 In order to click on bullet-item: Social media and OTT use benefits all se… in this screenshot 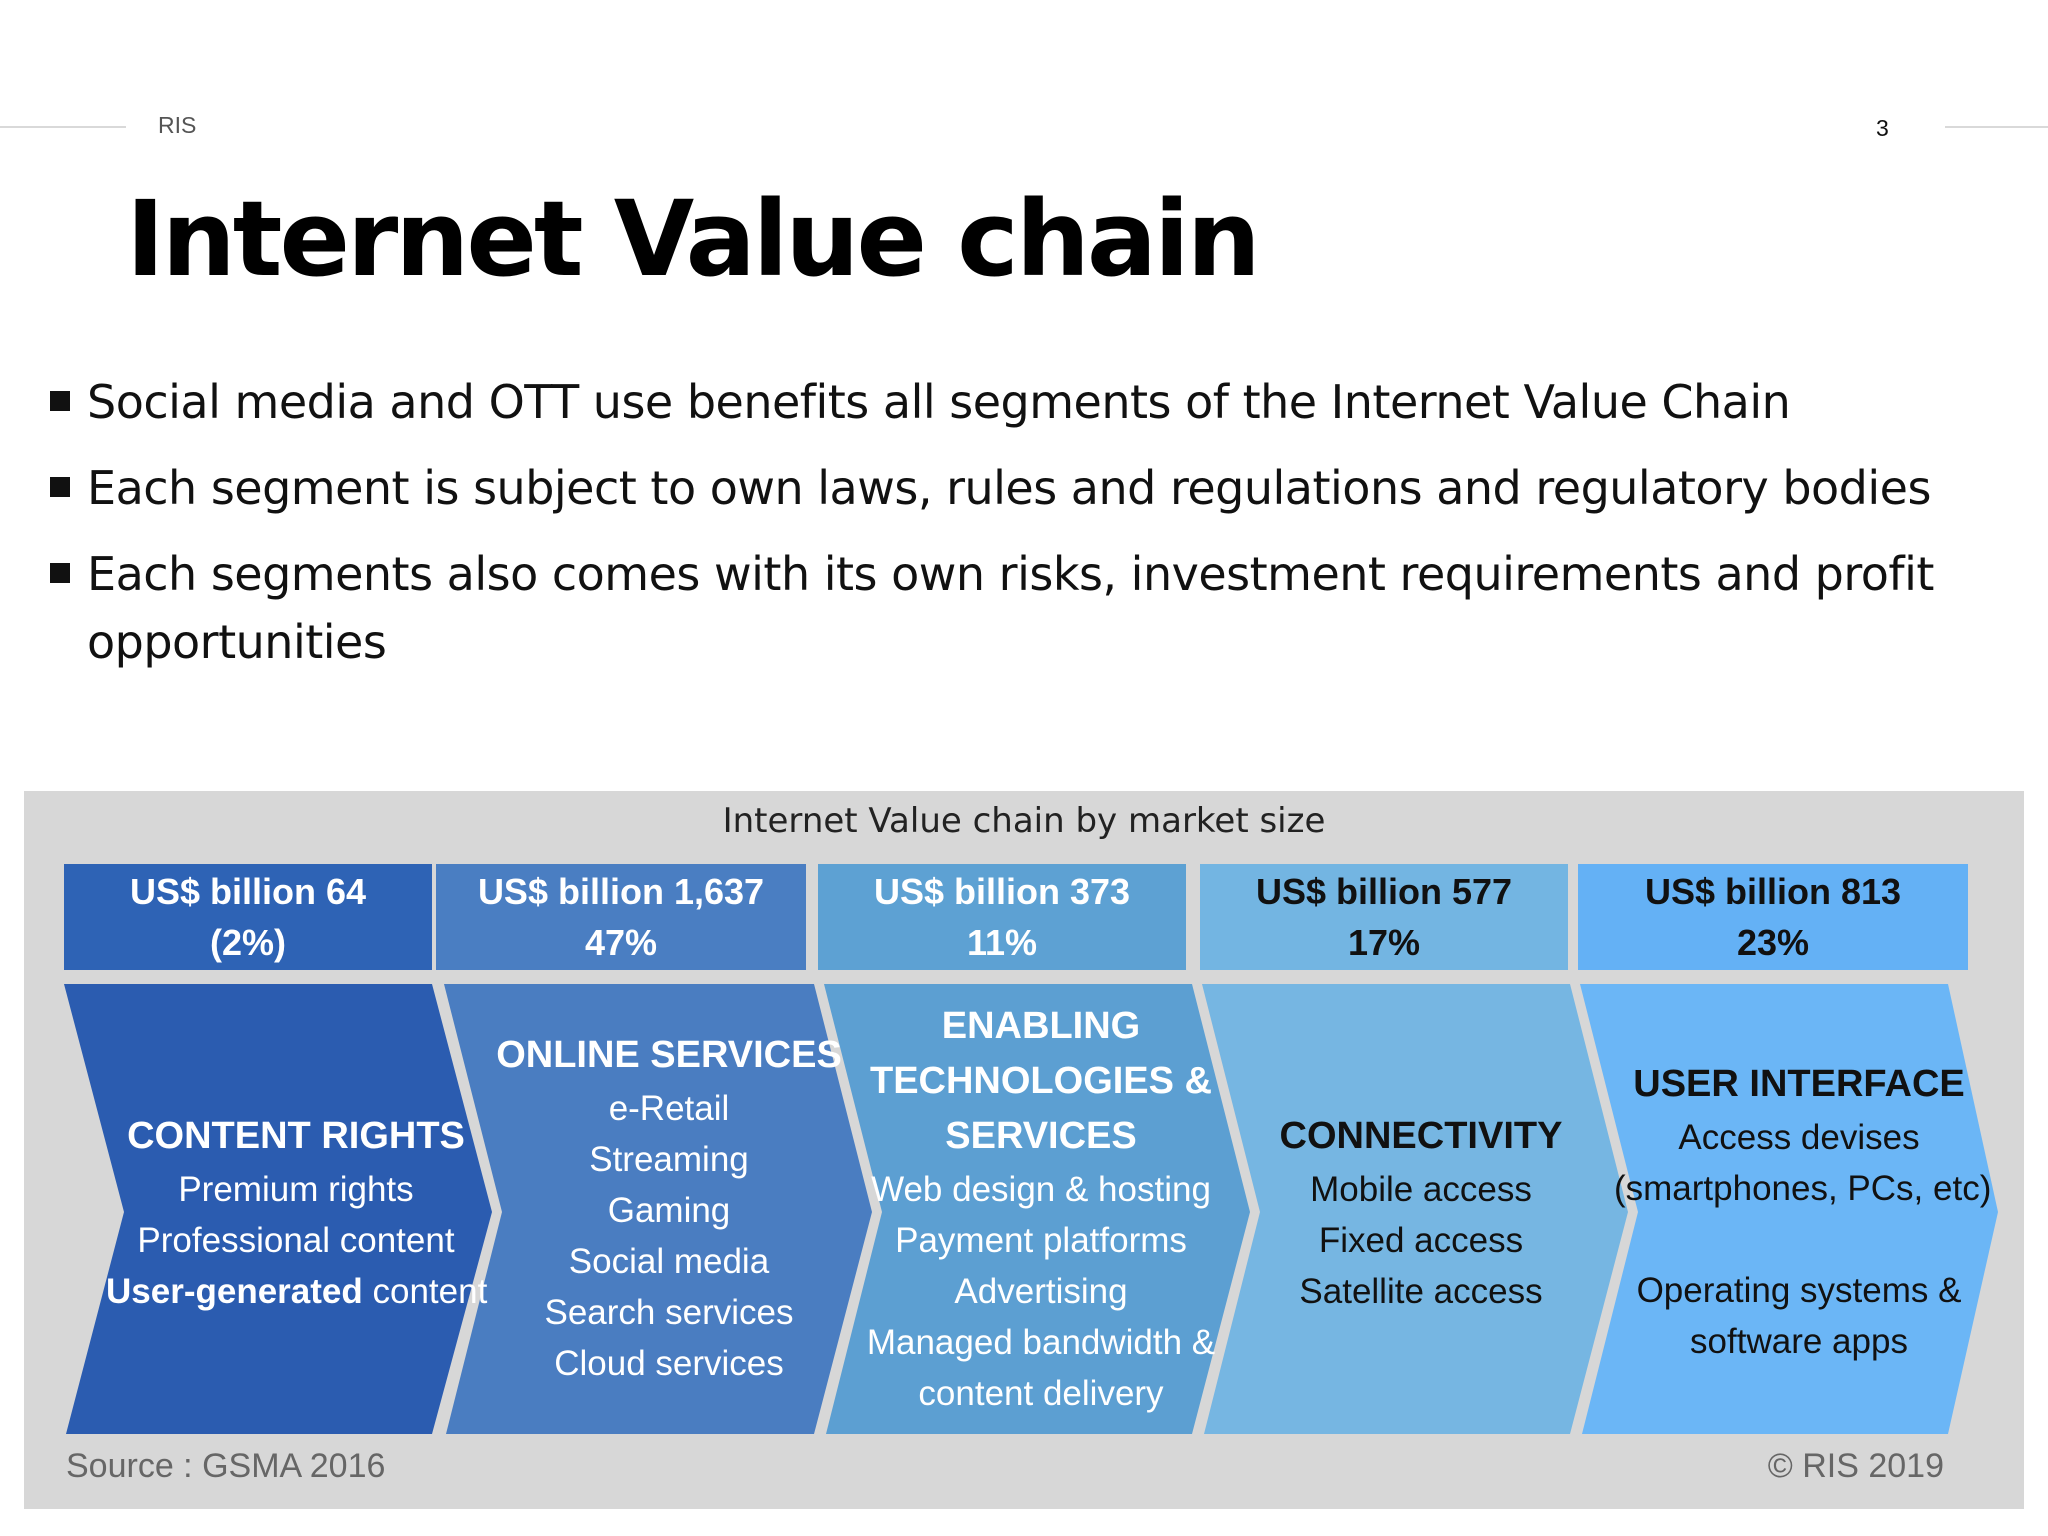, I will do `click(1020, 402)`.